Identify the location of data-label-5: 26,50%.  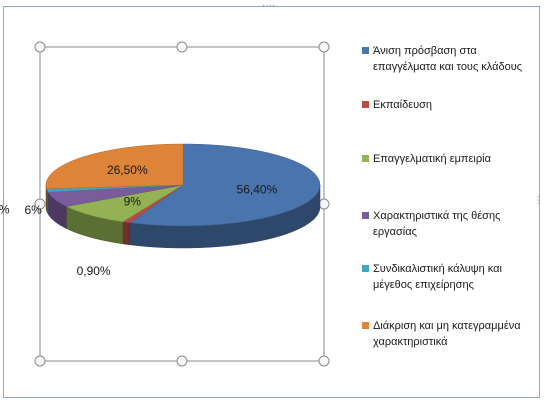
(127, 170).